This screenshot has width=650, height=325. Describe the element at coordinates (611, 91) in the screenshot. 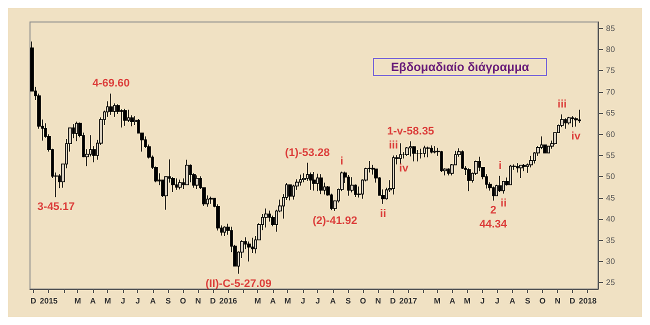

I see `y-tick-label: 70` at that location.